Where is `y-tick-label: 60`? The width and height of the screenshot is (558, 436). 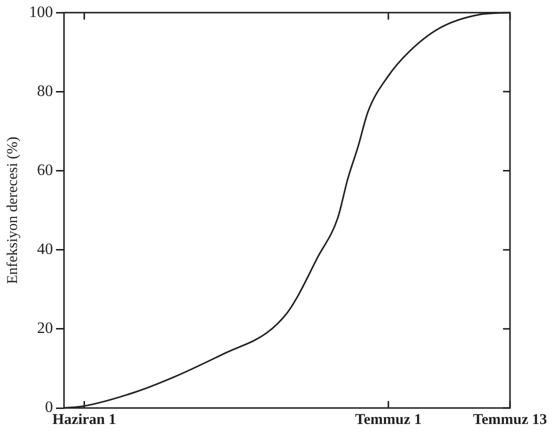
y-tick-label: 60 is located at coordinates (45, 170).